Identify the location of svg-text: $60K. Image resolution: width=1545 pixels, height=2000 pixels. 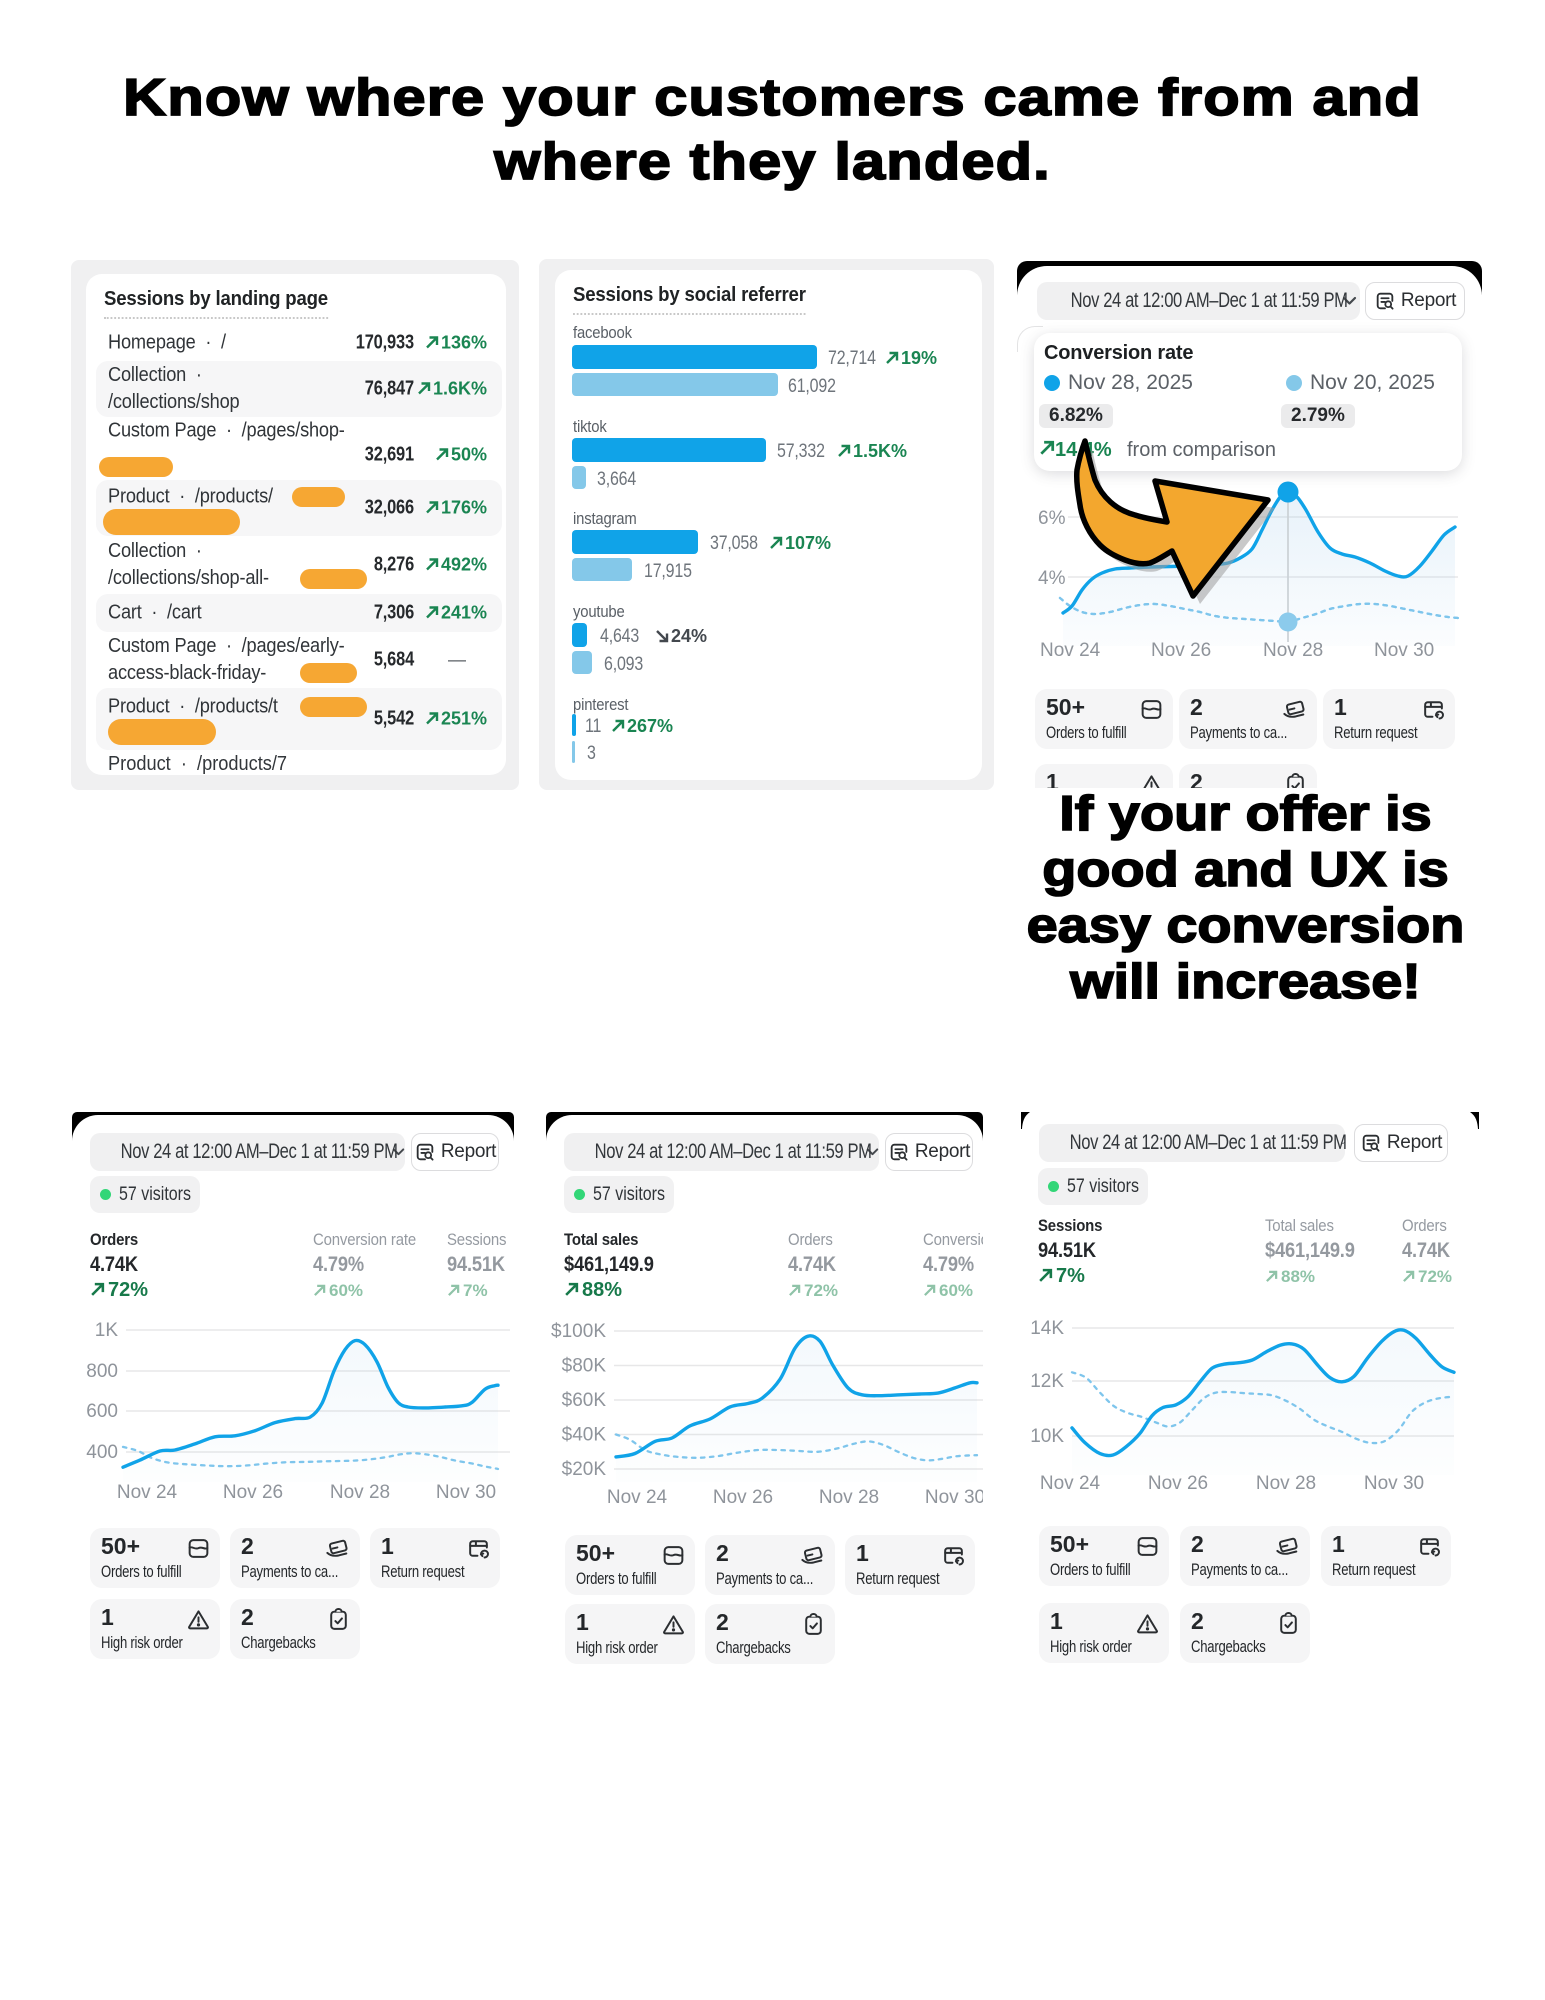
(584, 1400).